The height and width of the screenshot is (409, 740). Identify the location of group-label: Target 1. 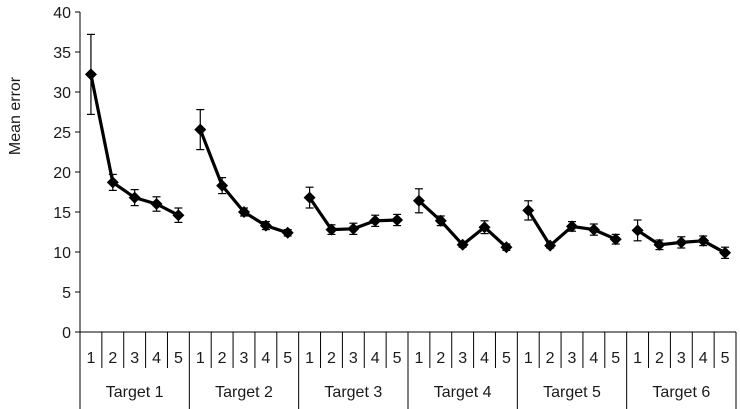
(135, 392).